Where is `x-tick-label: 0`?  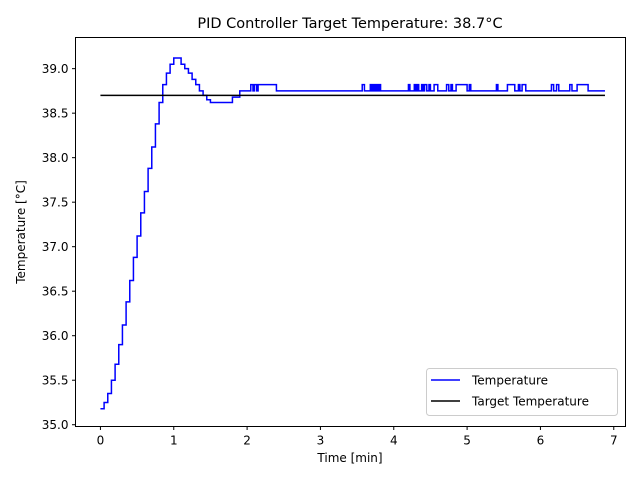
x-tick-label: 0 is located at coordinates (101, 441).